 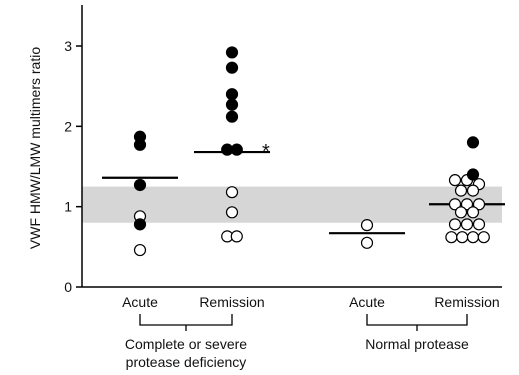 I want to click on y-axis-label: VWF HMW/LMW multimers ratio, so click(x=35, y=148).